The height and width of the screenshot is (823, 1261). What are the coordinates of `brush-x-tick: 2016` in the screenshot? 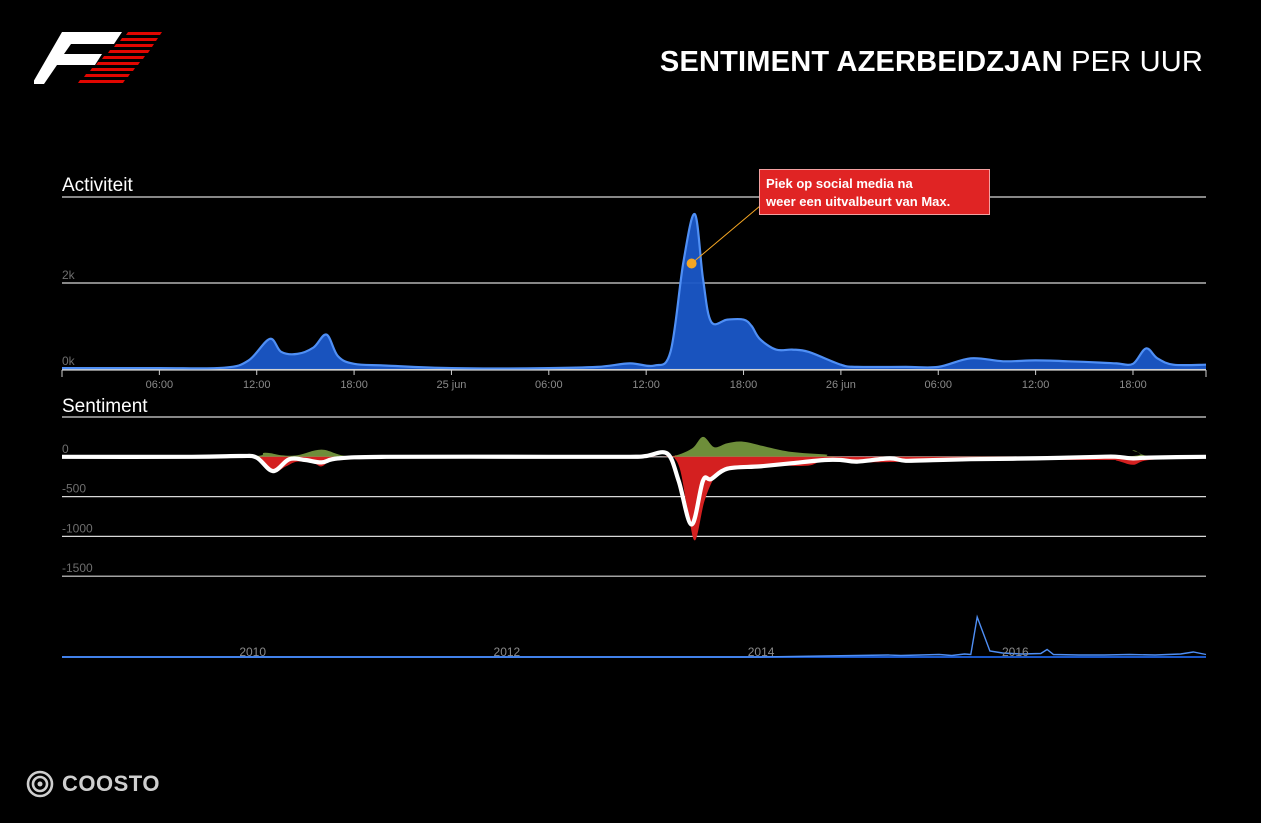 It's located at (1015, 652).